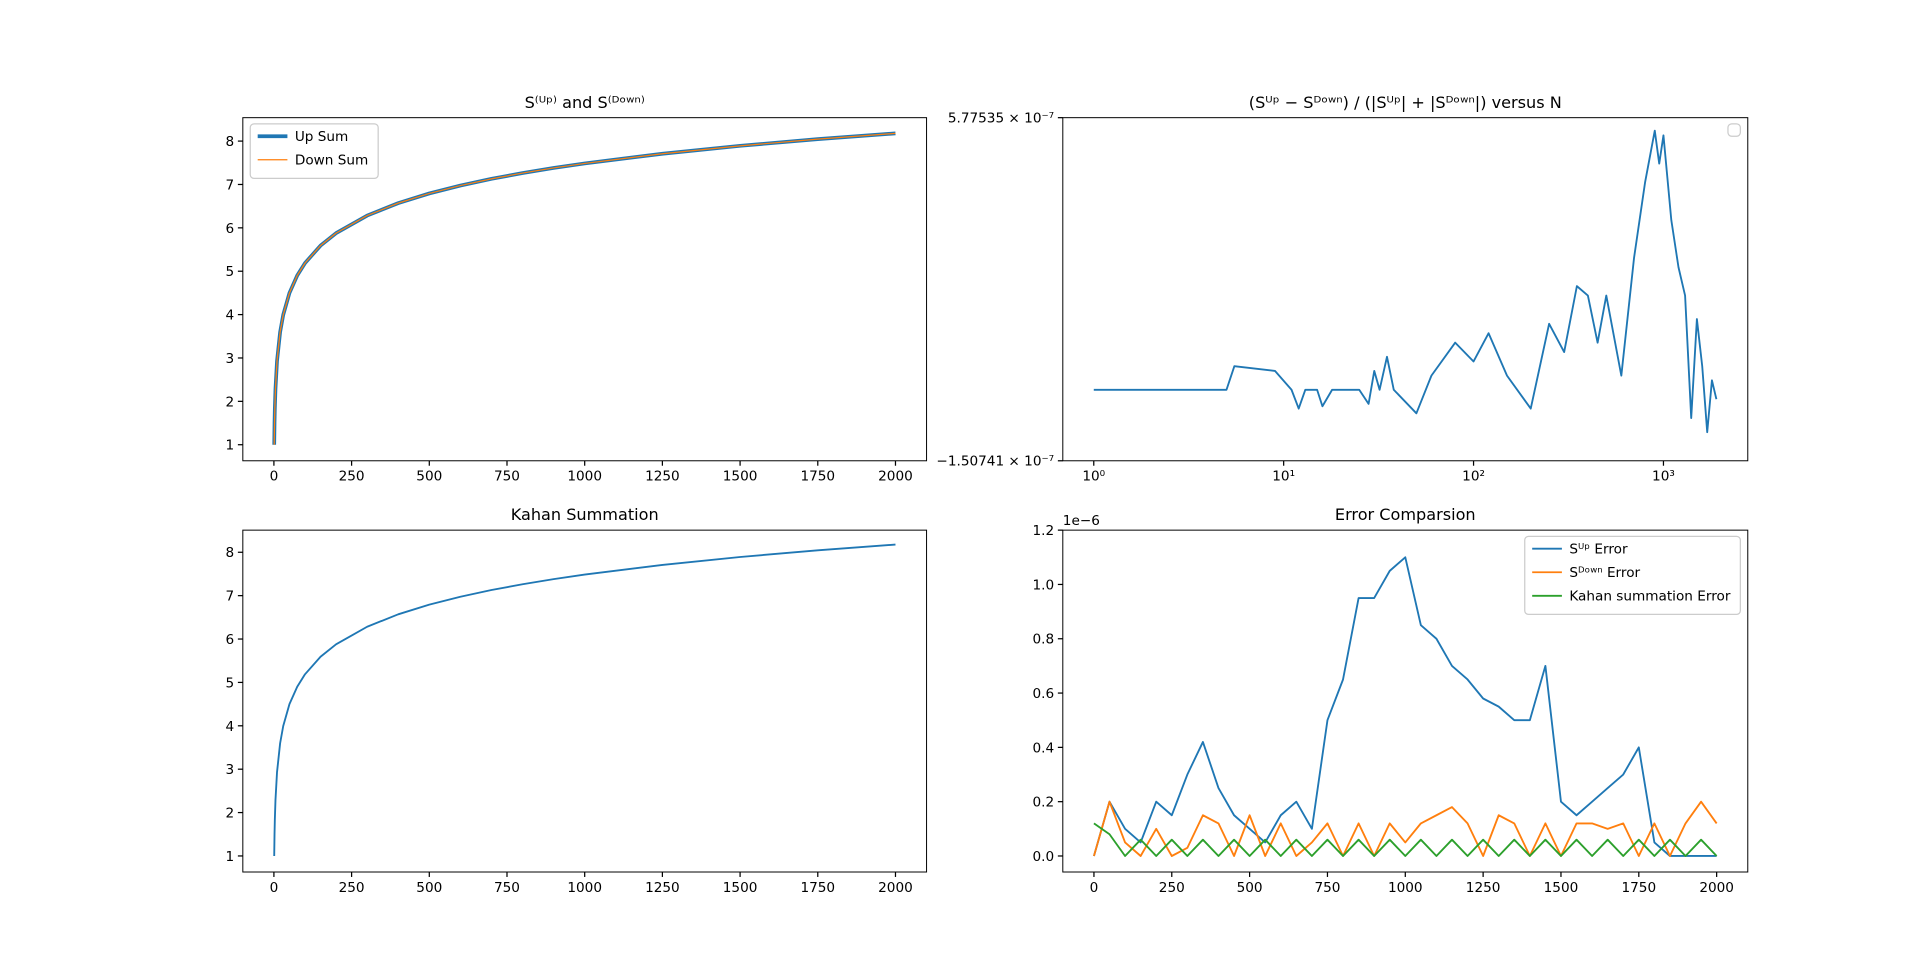 This screenshot has width=1920, height=968. Describe the element at coordinates (1283, 477) in the screenshot. I see `x-tick-label: 10¹` at that location.